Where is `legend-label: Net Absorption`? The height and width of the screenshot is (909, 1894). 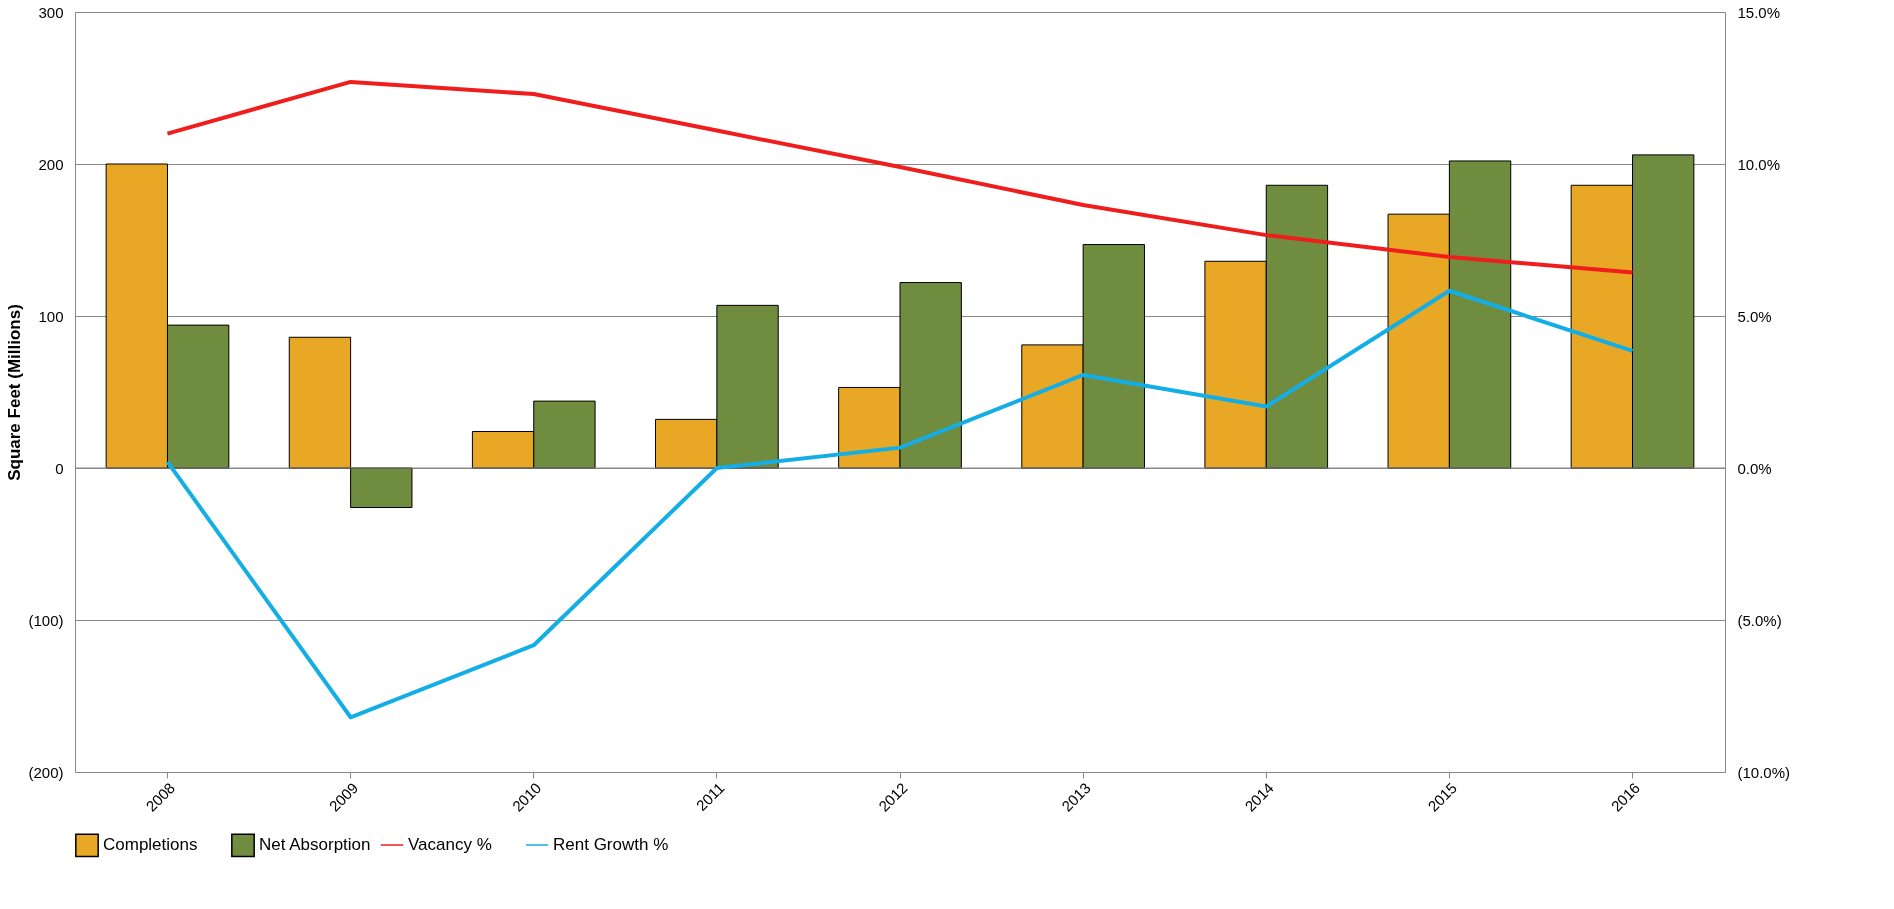
legend-label: Net Absorption is located at coordinates (315, 845).